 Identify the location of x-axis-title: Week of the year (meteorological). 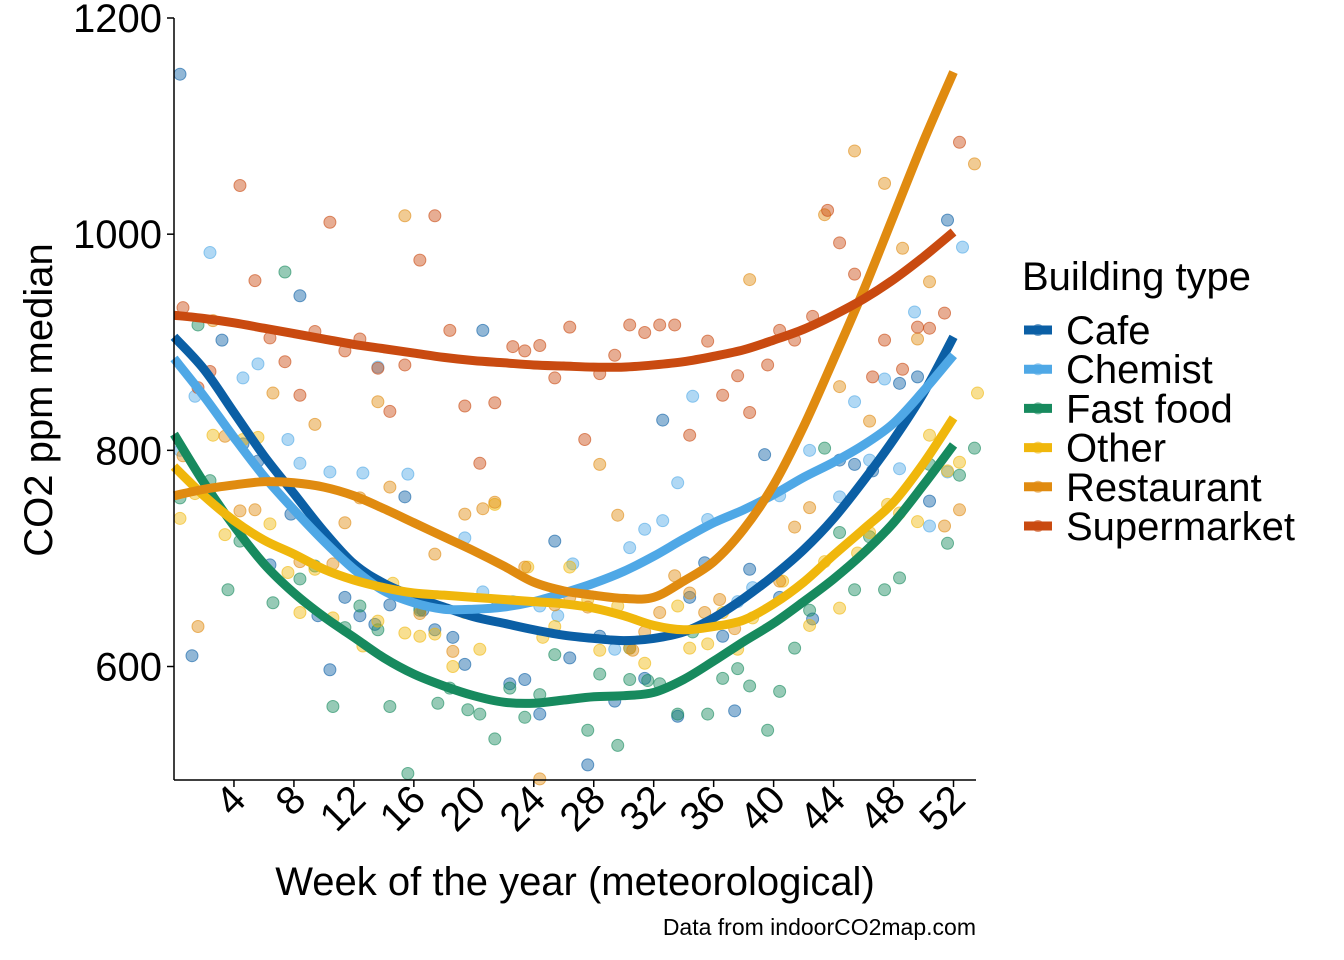
(575, 882).